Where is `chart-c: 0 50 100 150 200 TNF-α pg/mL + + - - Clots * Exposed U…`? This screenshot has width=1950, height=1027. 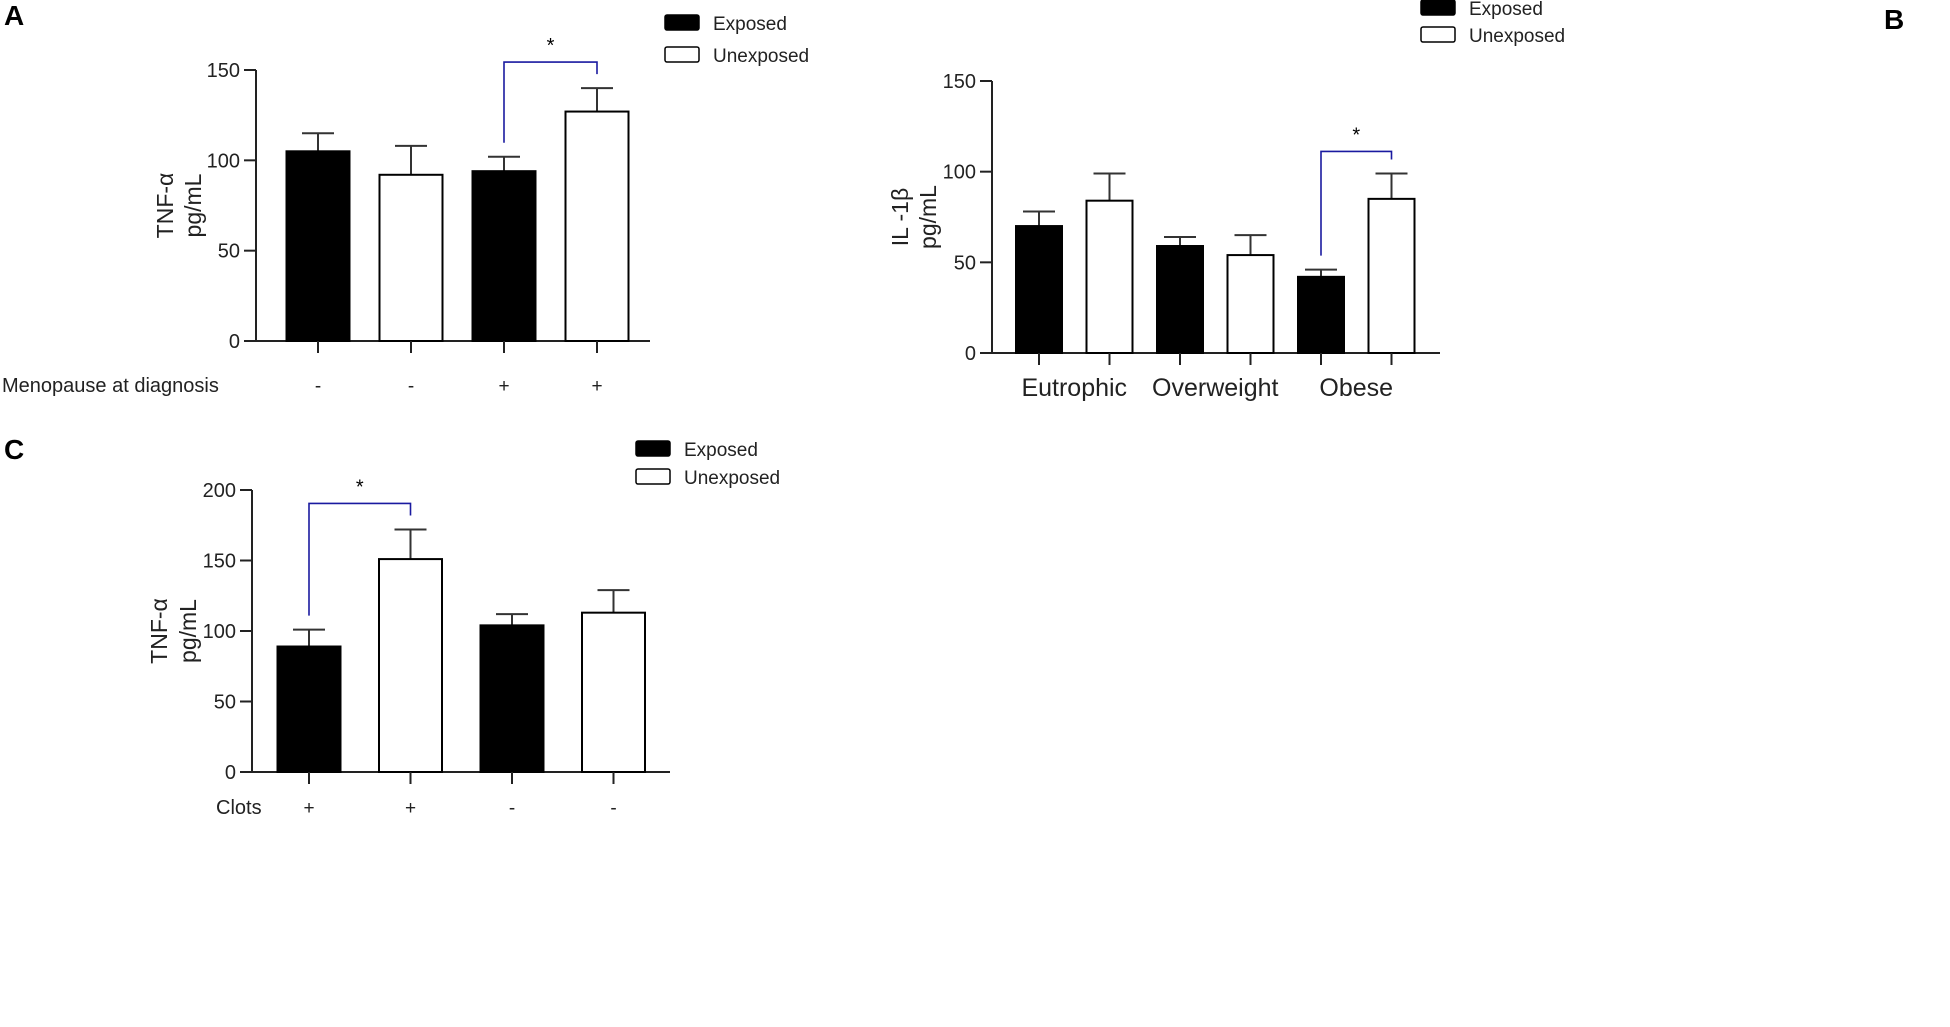 chart-c: 0 50 100 150 200 TNF-α pg/mL + + - - Clots * Exposed U… is located at coordinates (463, 629).